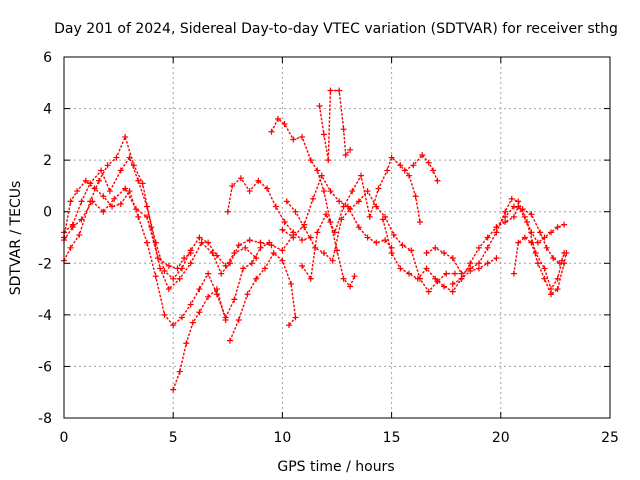  Describe the element at coordinates (47, 213) in the screenshot. I see `y-tick-label: 0` at that location.